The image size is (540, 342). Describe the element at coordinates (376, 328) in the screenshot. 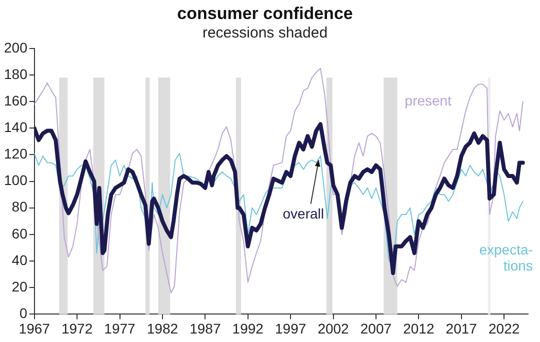

I see `x-tick-label: 2007` at that location.